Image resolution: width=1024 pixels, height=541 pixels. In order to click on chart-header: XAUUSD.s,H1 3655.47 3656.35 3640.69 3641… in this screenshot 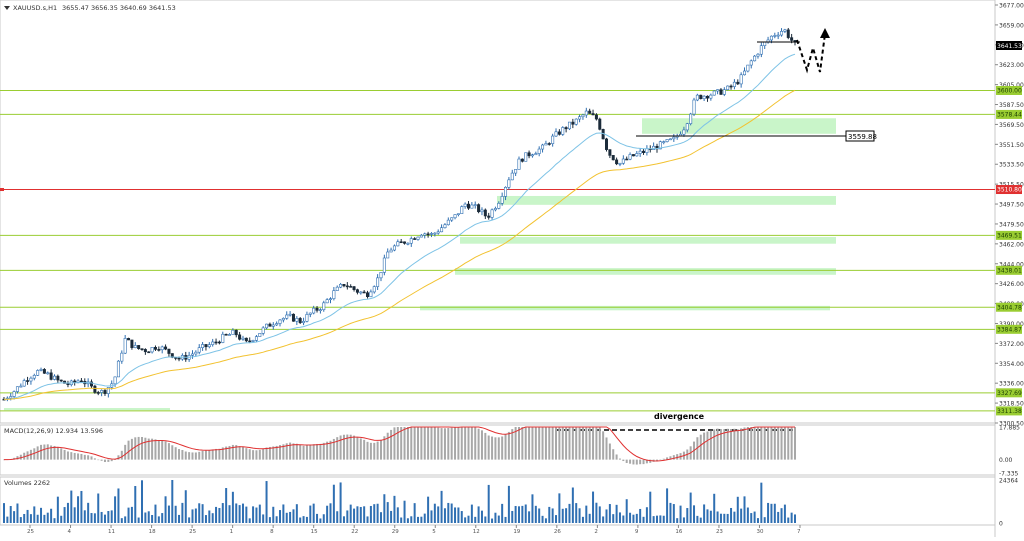, I will do `click(90, 8)`.